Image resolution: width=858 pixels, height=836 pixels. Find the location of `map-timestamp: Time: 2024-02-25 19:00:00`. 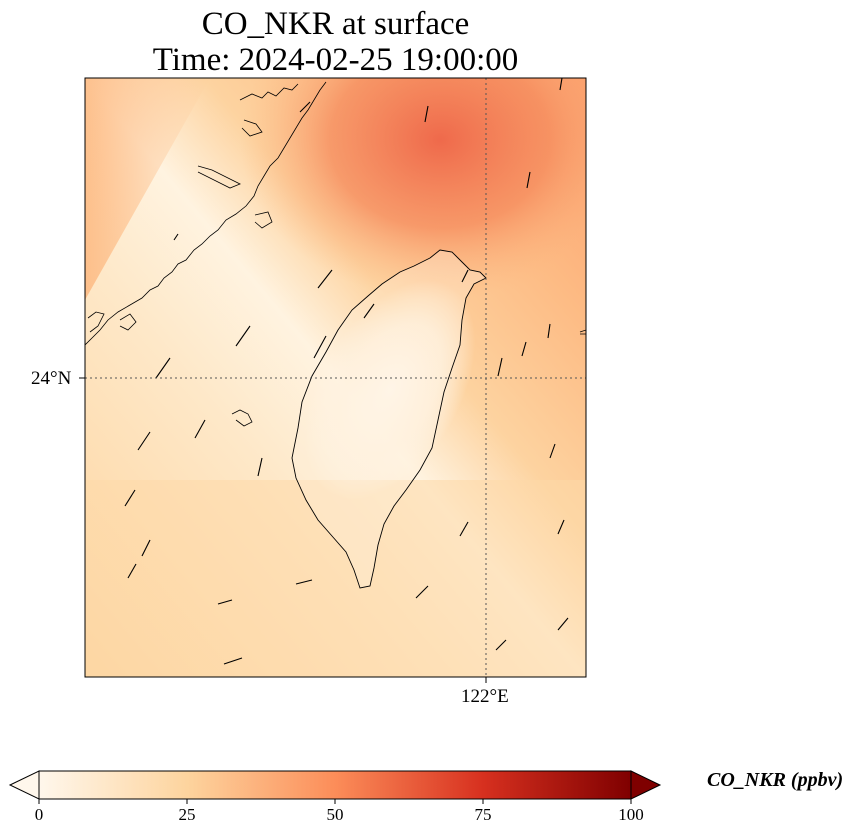

map-timestamp: Time: 2024-02-25 19:00:00 is located at coordinates (335, 60).